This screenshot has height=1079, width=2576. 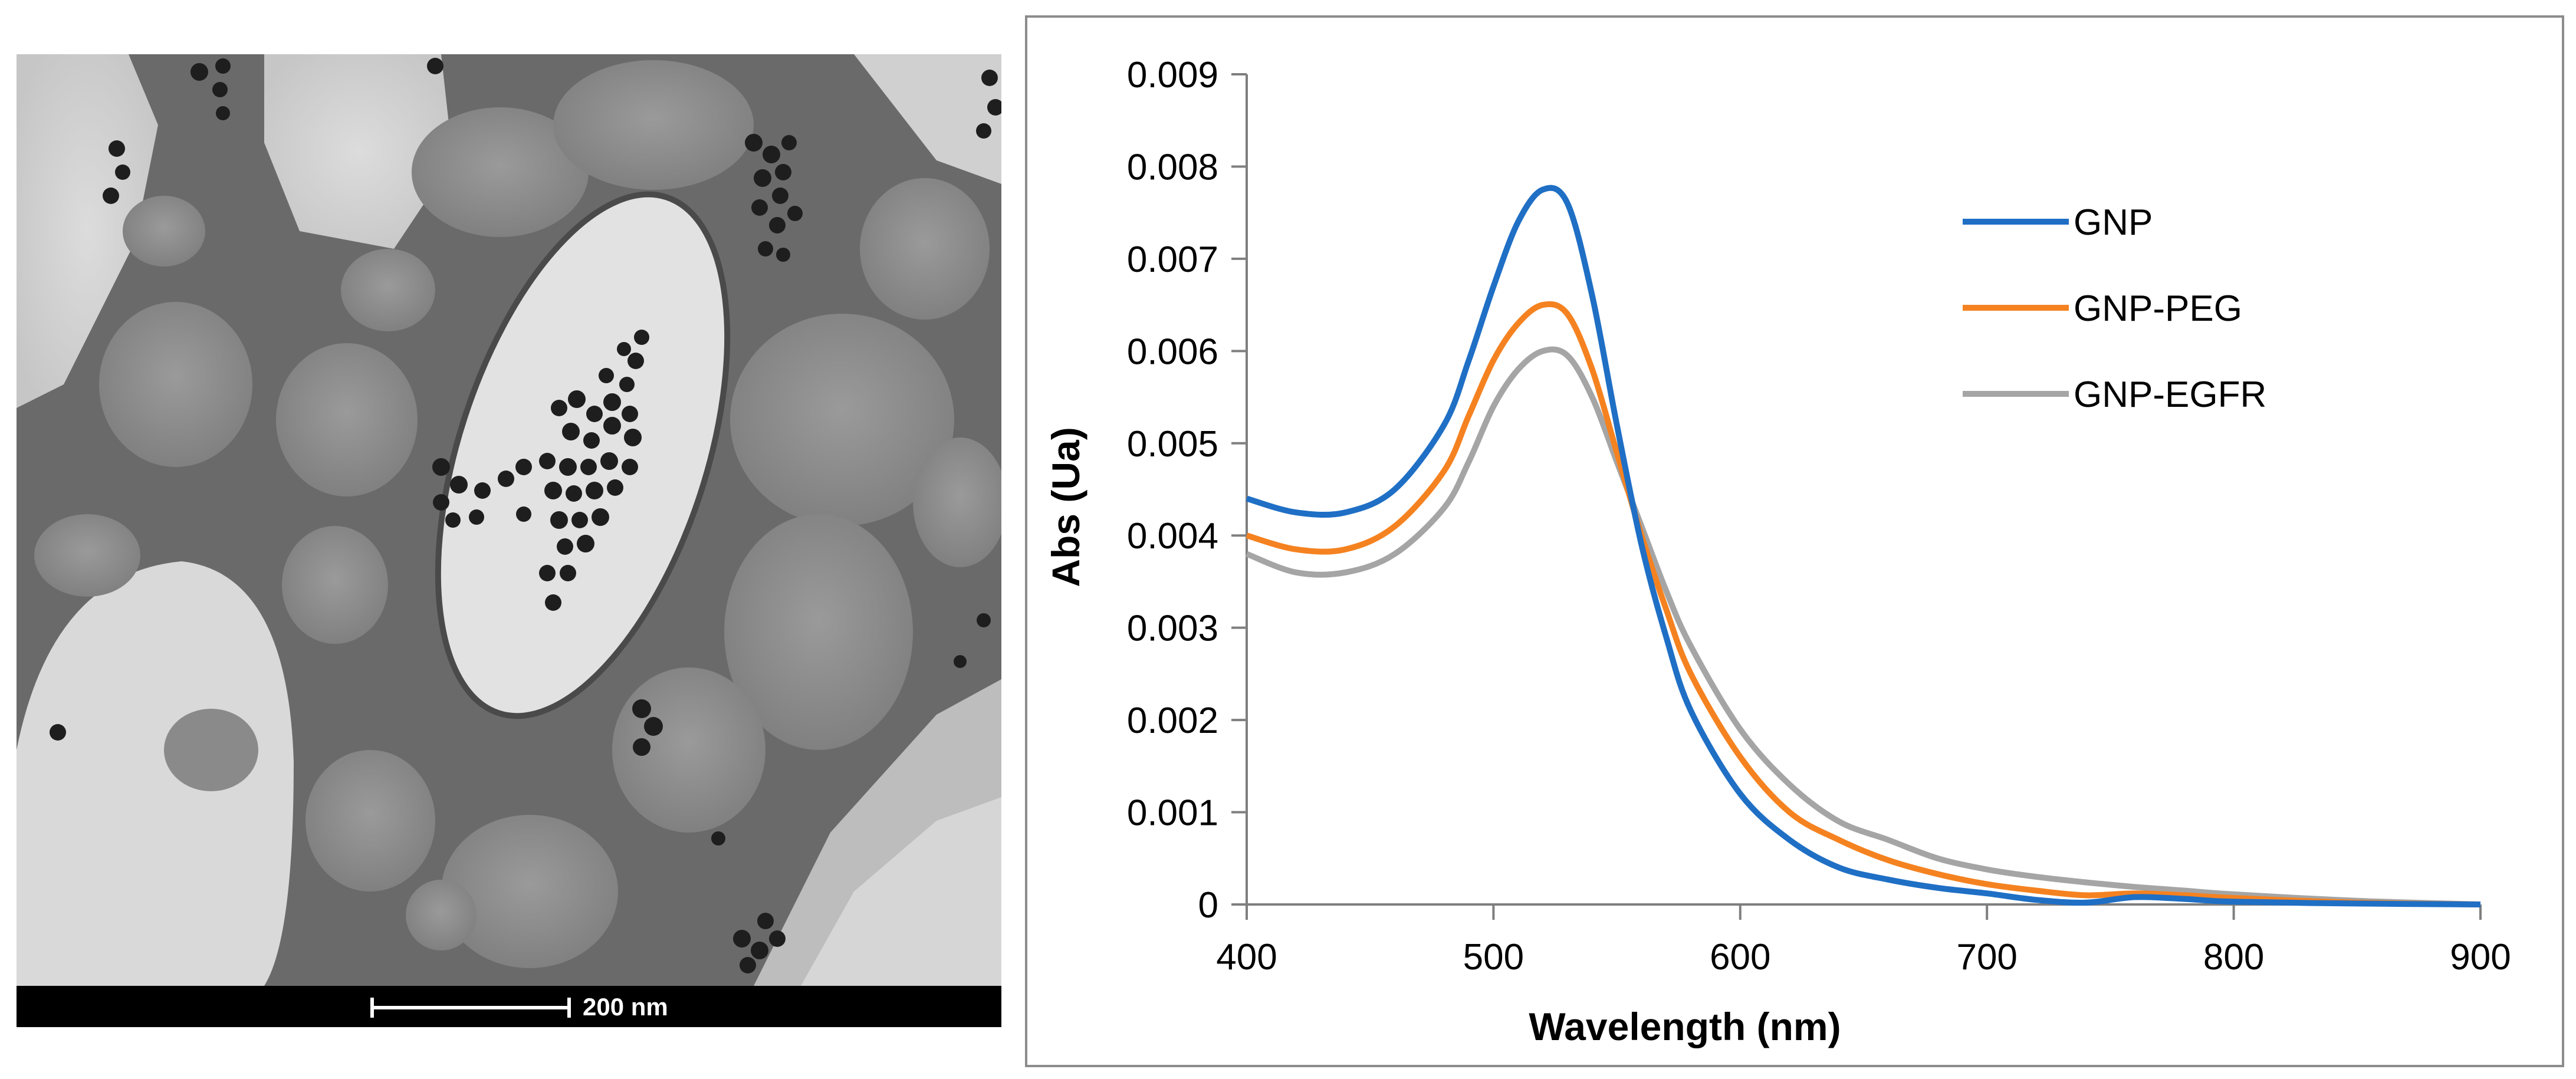 I want to click on y-tick-label: 0.002, so click(x=1172, y=720).